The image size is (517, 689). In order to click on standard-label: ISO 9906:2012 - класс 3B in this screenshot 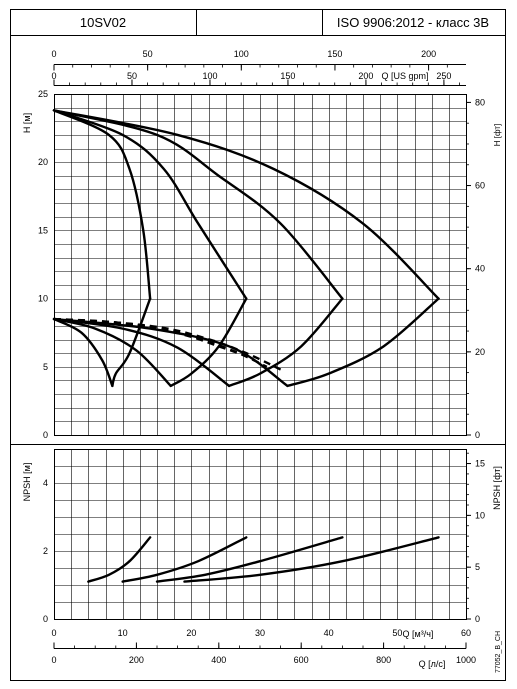, I will do `click(413, 22)`.